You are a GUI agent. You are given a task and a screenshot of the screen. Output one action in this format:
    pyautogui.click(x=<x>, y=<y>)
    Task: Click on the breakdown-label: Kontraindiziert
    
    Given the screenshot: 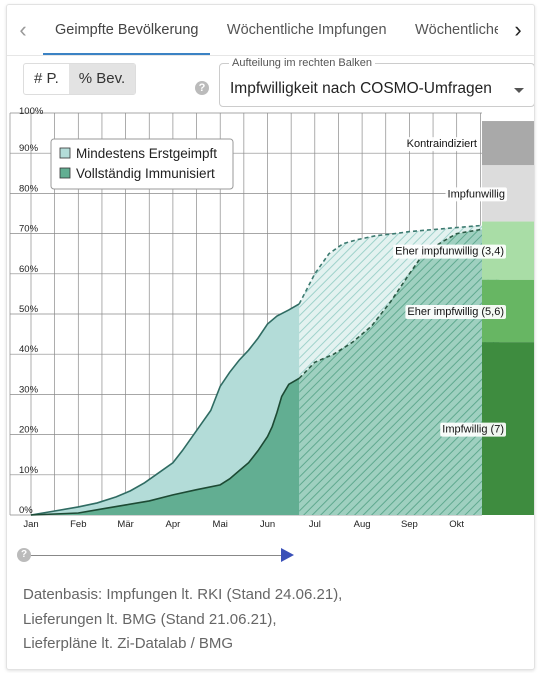 What is the action you would take?
    pyautogui.click(x=442, y=144)
    